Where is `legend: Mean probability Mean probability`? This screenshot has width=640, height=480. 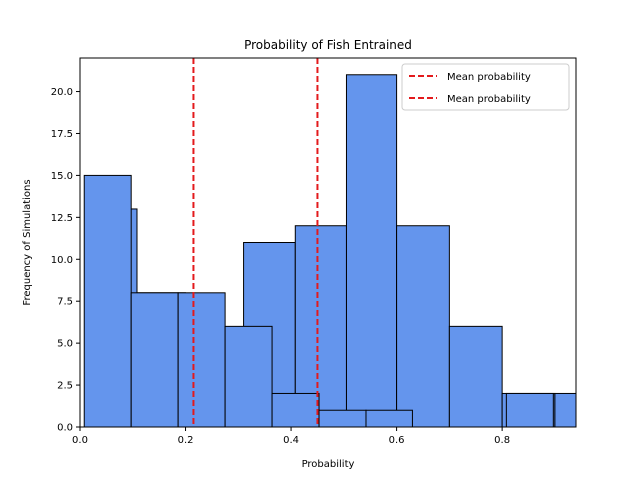 legend: Mean probability Mean probability is located at coordinates (485, 87).